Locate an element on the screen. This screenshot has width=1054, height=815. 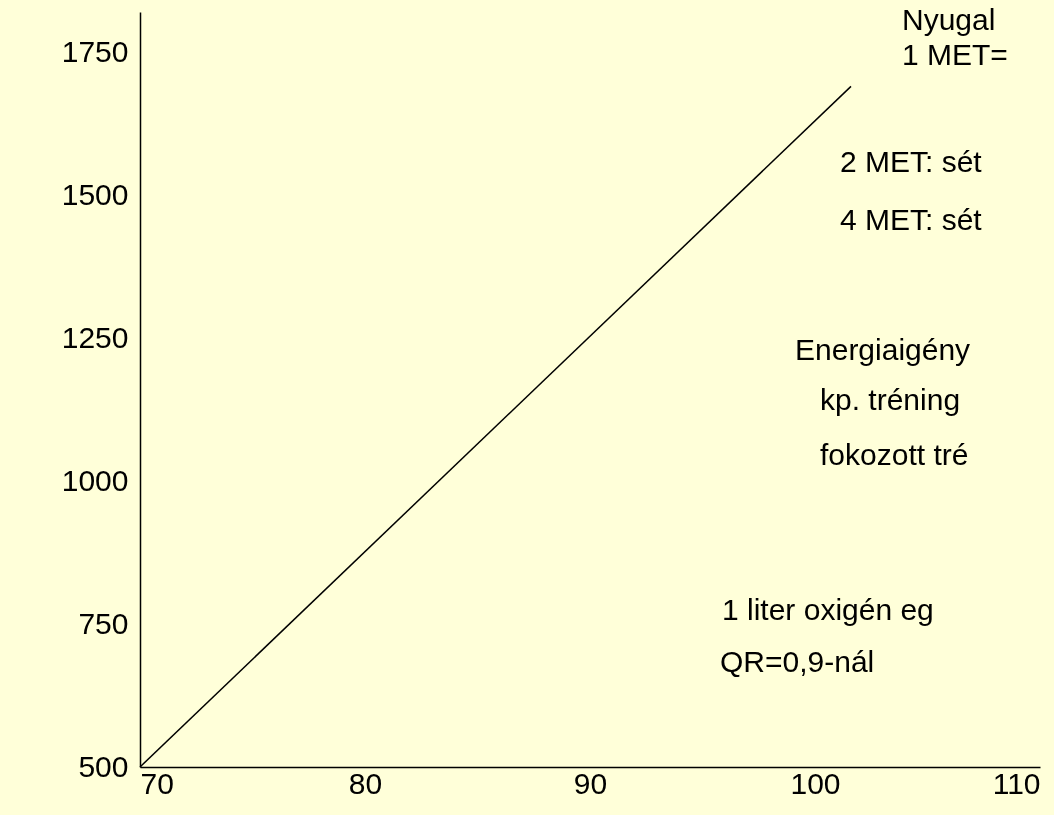
annotation: fokozott tré is located at coordinates (894, 454).